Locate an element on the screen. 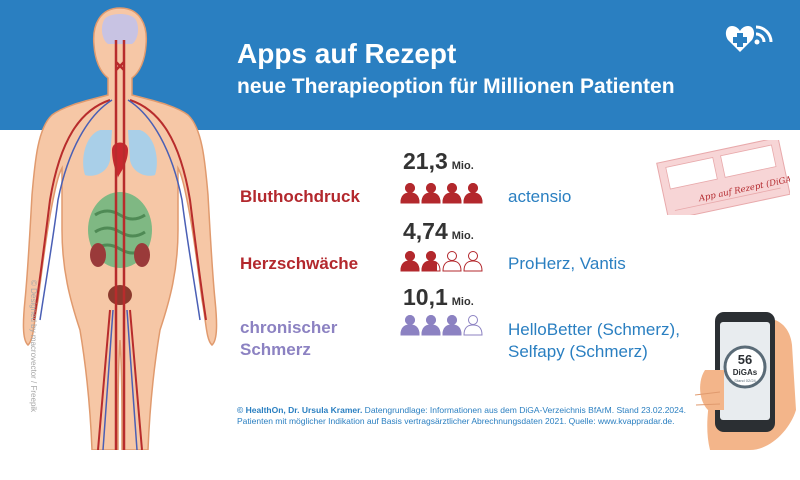  footer-source-bold: © HealthOn, Dr. Ursula Kramer. is located at coordinates (300, 410).